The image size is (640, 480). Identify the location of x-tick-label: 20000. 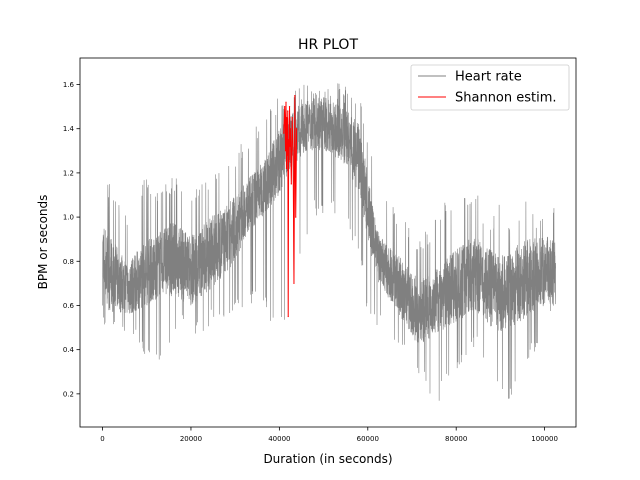
(191, 439).